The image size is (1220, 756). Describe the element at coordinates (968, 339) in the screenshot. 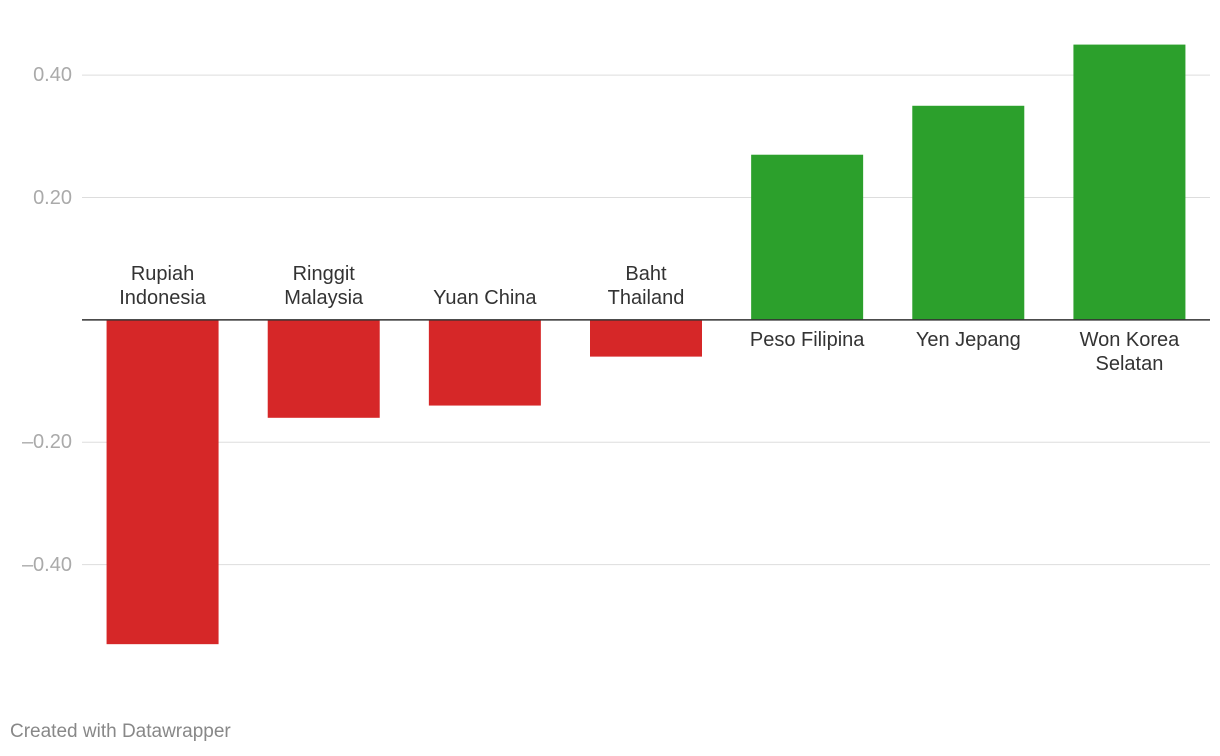

I see `x-tick-label: Yen Jepang` at that location.